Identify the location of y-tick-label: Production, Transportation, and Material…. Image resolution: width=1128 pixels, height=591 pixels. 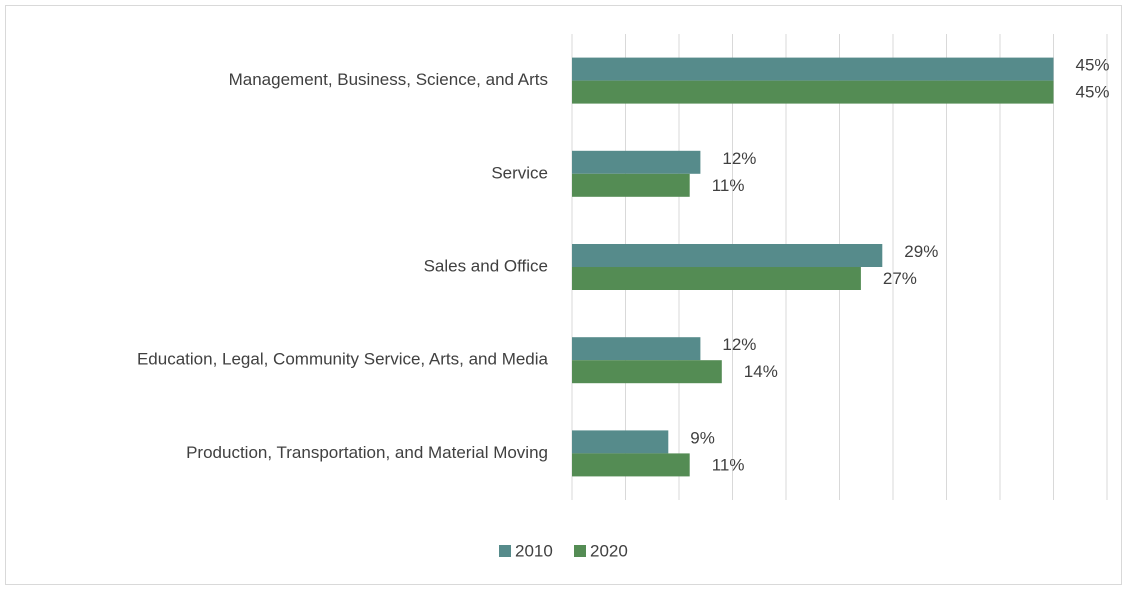
(367, 452).